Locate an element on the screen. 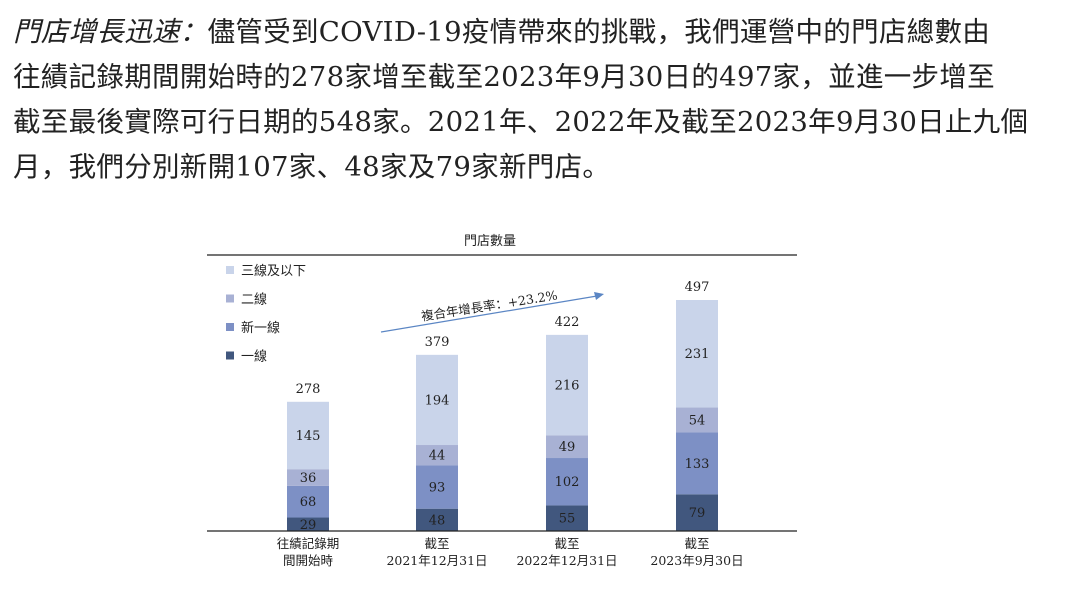  paragraph-lead: 門店增長迅速： is located at coordinates (110, 32).